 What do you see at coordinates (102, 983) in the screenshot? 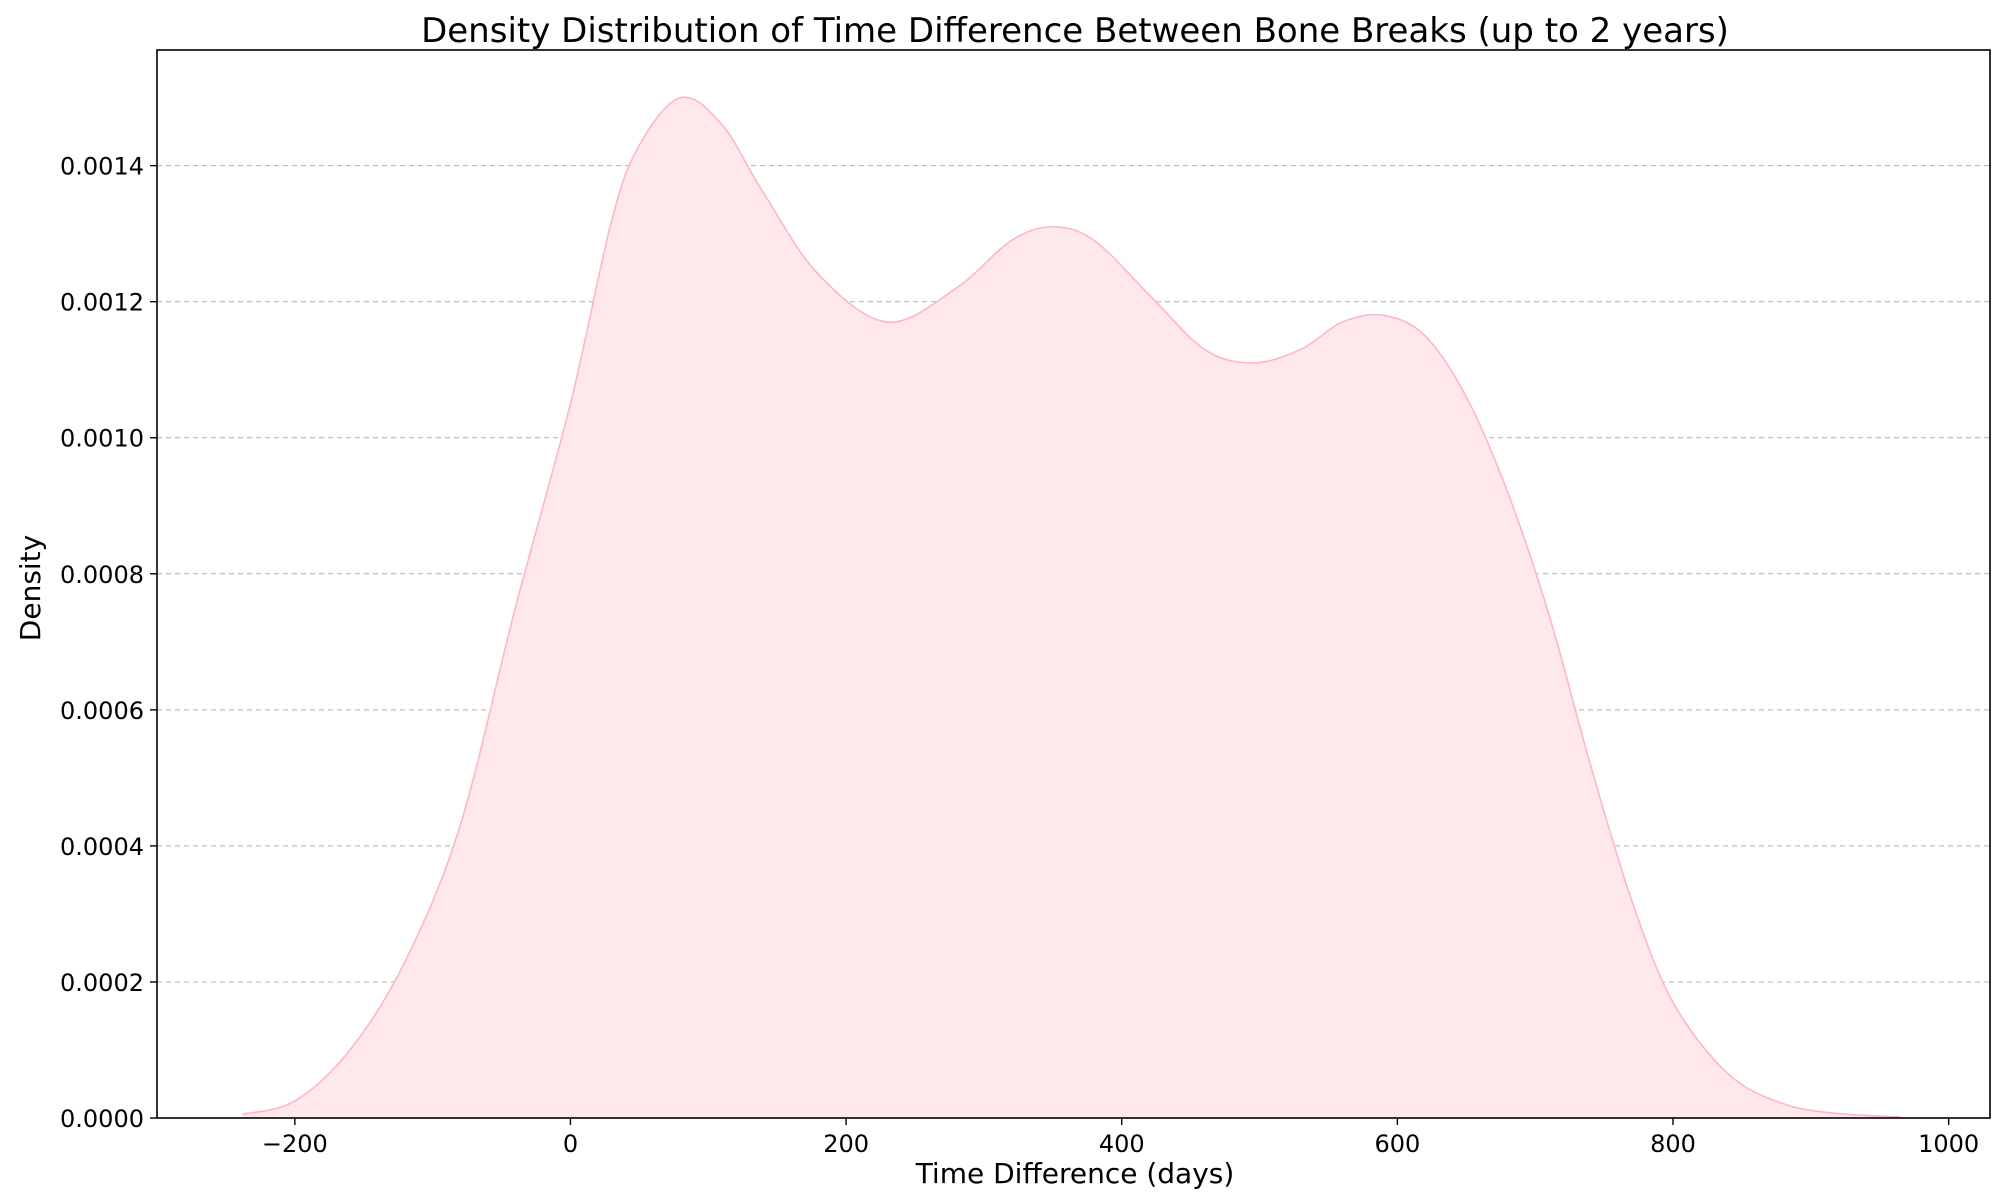
I see `y-tick-label-1: 0.0002` at bounding box center [102, 983].